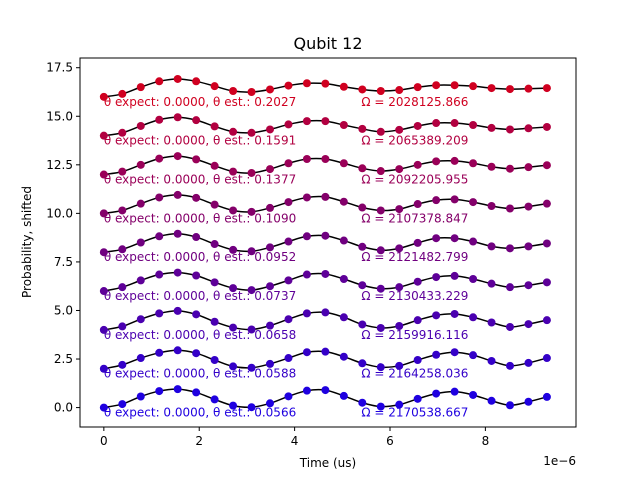 This screenshot has height=480, width=640. What do you see at coordinates (200, 335) in the screenshot?
I see `series-annotation-theta: θ expect: 0.0000, θ est.: 0.0658` at bounding box center [200, 335].